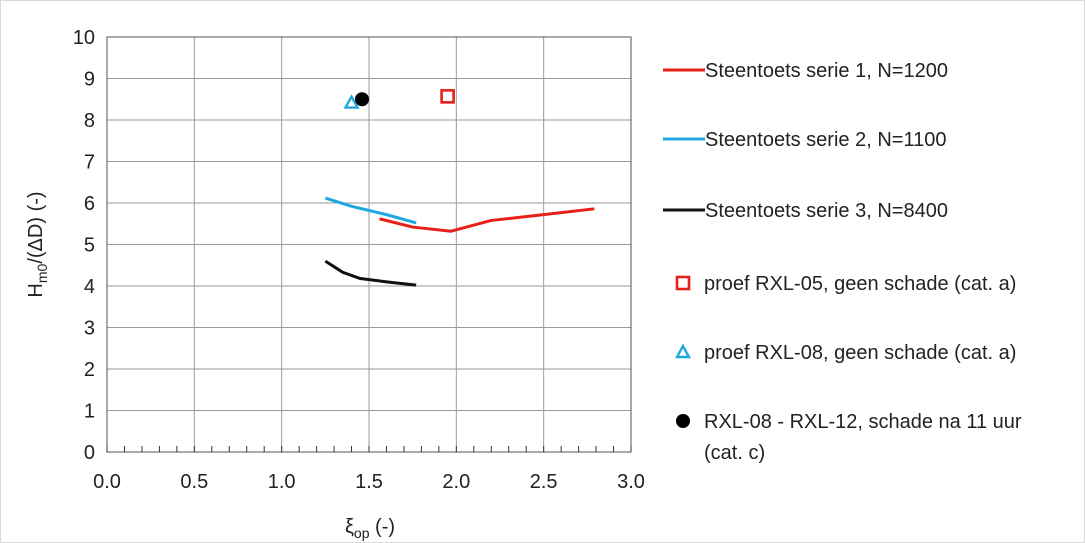  What do you see at coordinates (826, 71) in the screenshot?
I see `legend-label-1: Steentoets serie 1, N=1200` at bounding box center [826, 71].